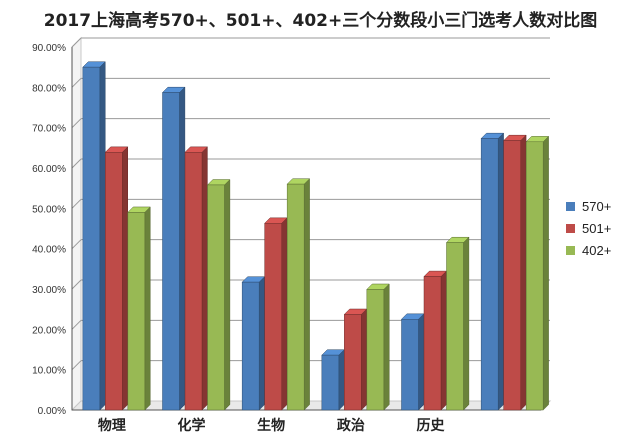 The height and width of the screenshot is (440, 641). What do you see at coordinates (271, 425) in the screenshot?
I see `x-tick-label: 生物` at bounding box center [271, 425].